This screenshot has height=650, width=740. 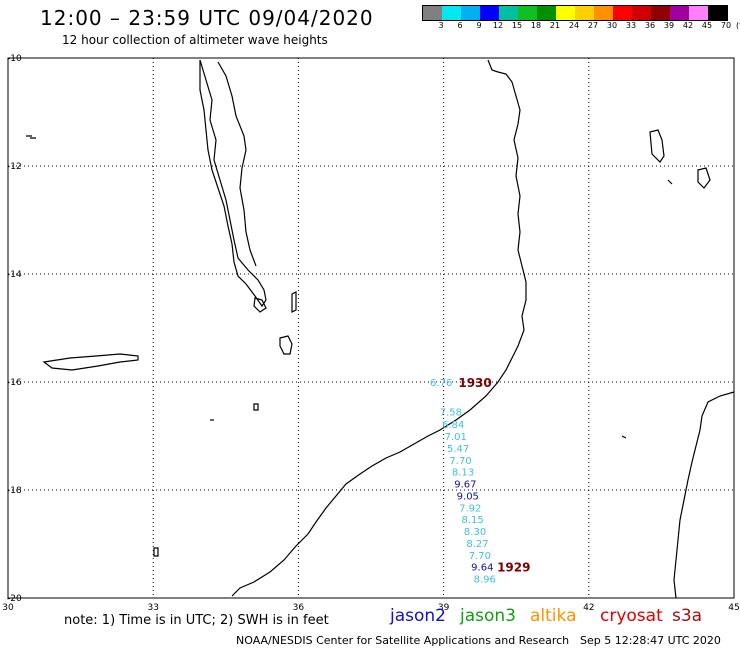 I want to click on wave-height-label: 6.76, so click(x=441, y=383).